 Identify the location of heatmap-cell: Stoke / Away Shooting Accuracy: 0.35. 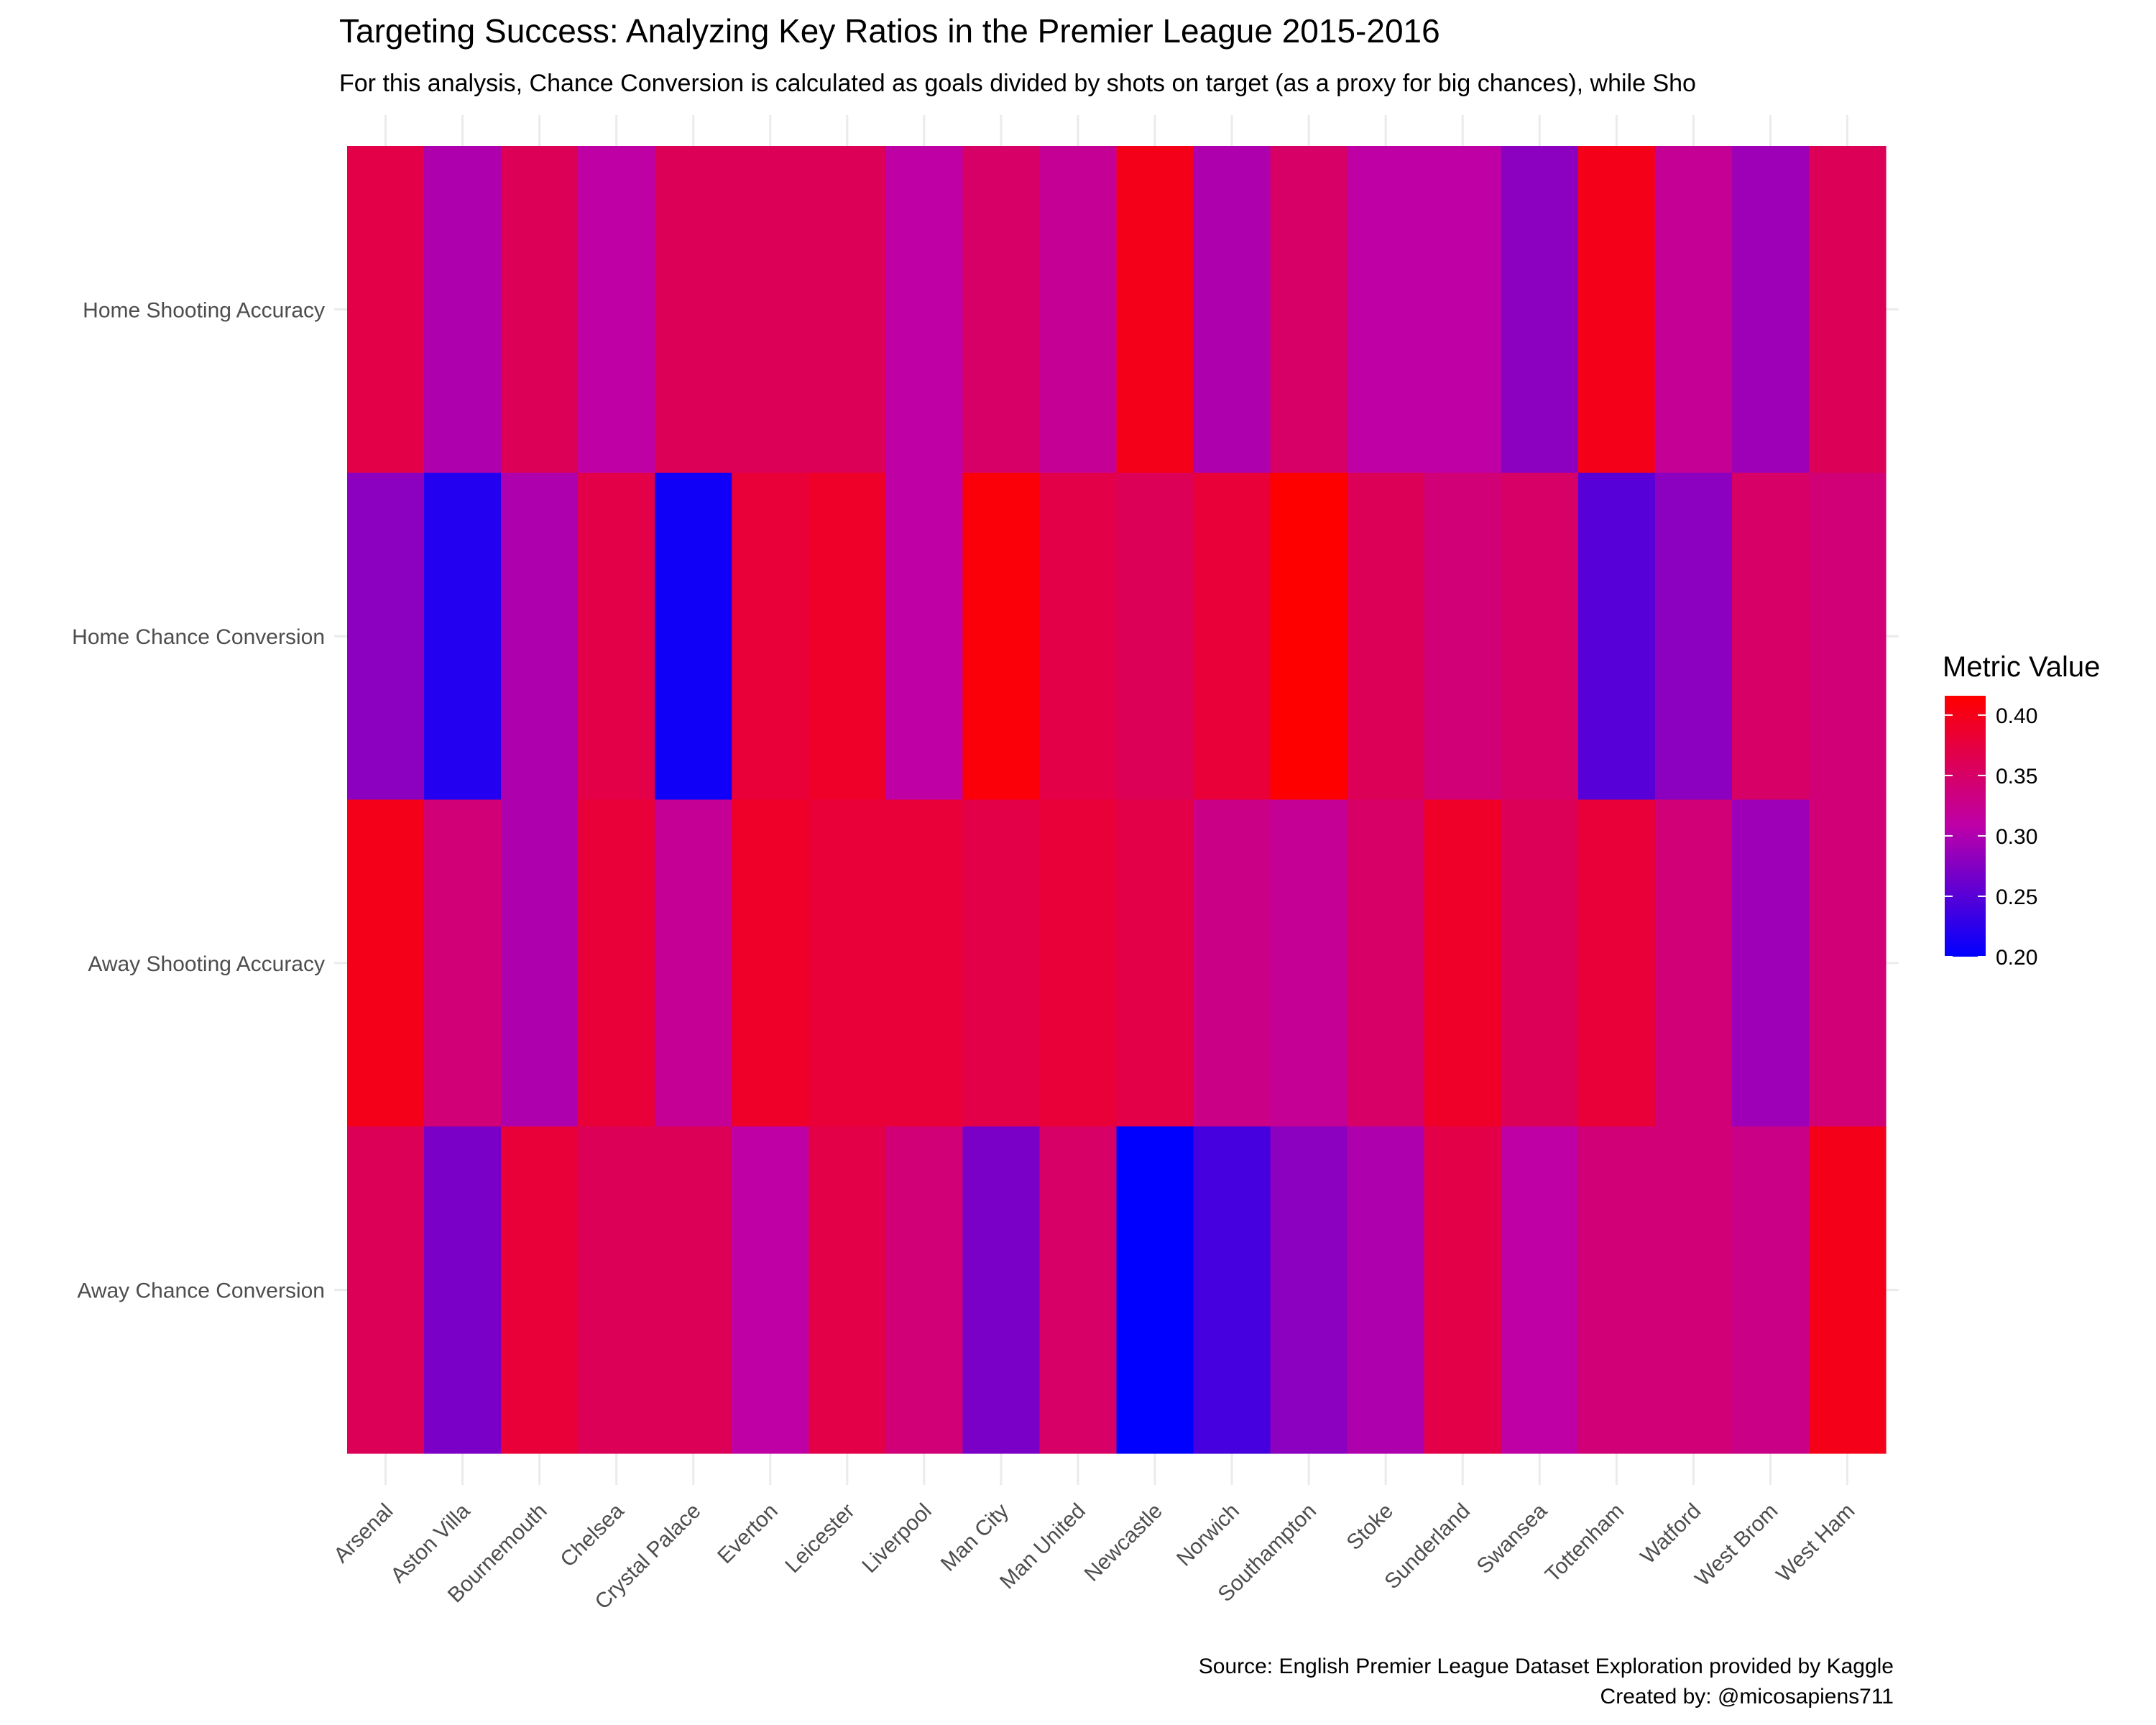
(1386, 963).